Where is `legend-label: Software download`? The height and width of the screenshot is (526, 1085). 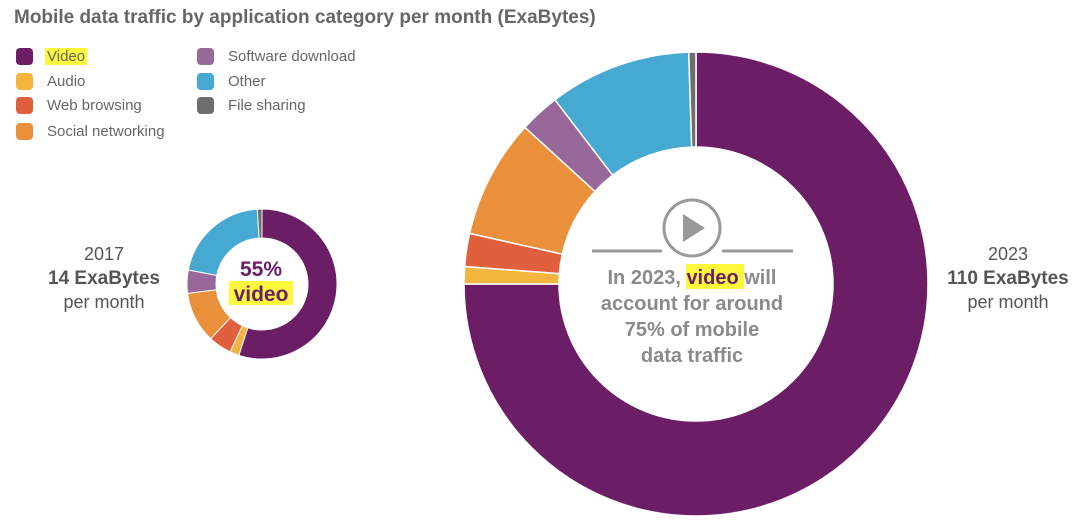 legend-label: Software download is located at coordinates (292, 56).